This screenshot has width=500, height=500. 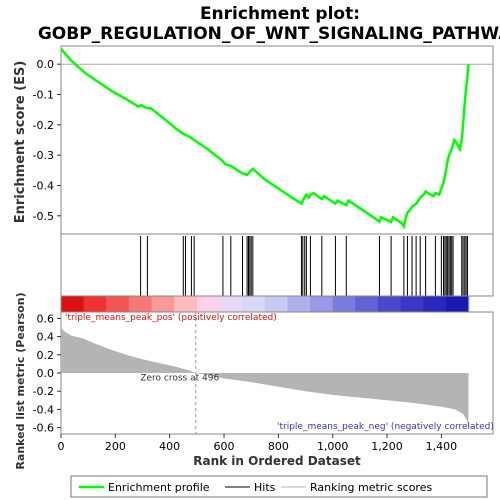 I want to click on legend-hits-label: Hits, so click(x=265, y=487).